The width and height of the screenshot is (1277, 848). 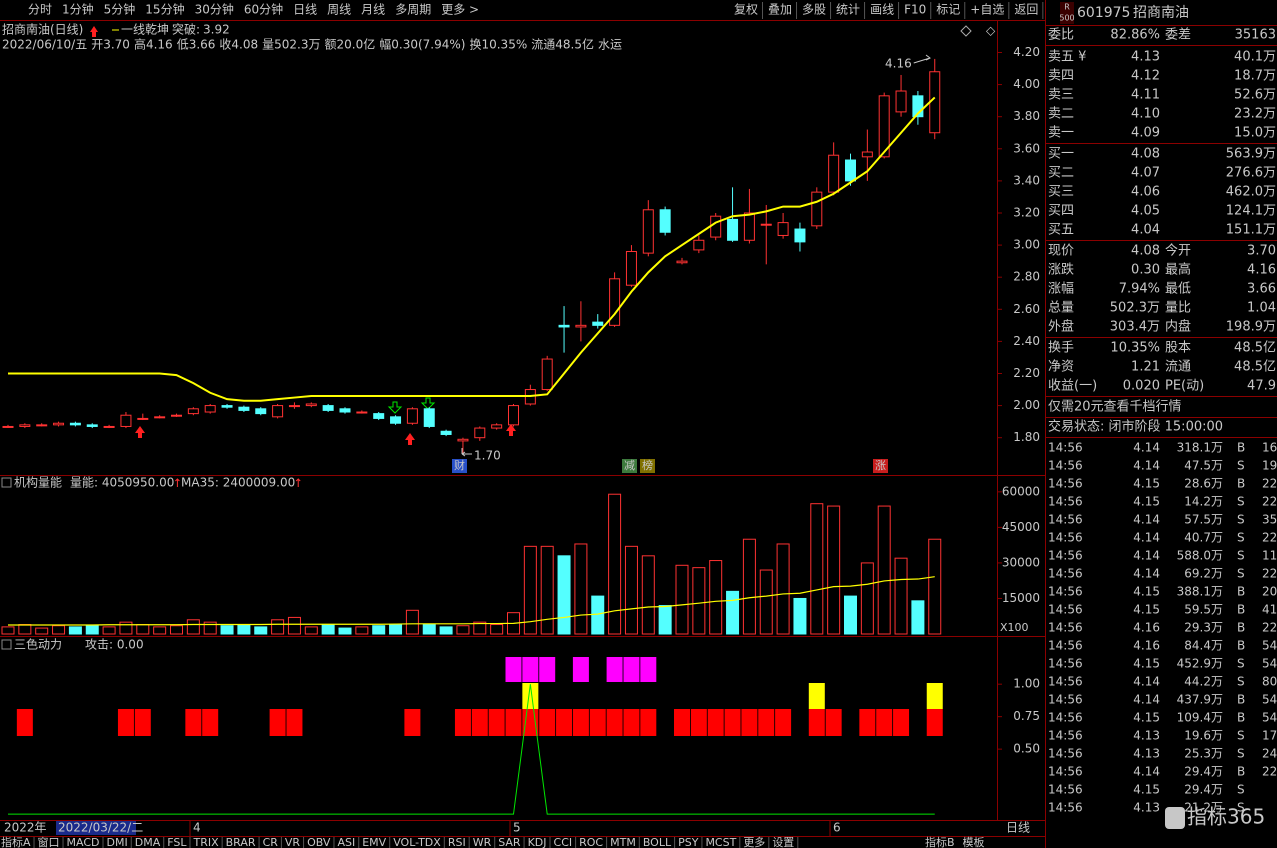 I want to click on toolbar-button: +自选, so click(x=987, y=10).